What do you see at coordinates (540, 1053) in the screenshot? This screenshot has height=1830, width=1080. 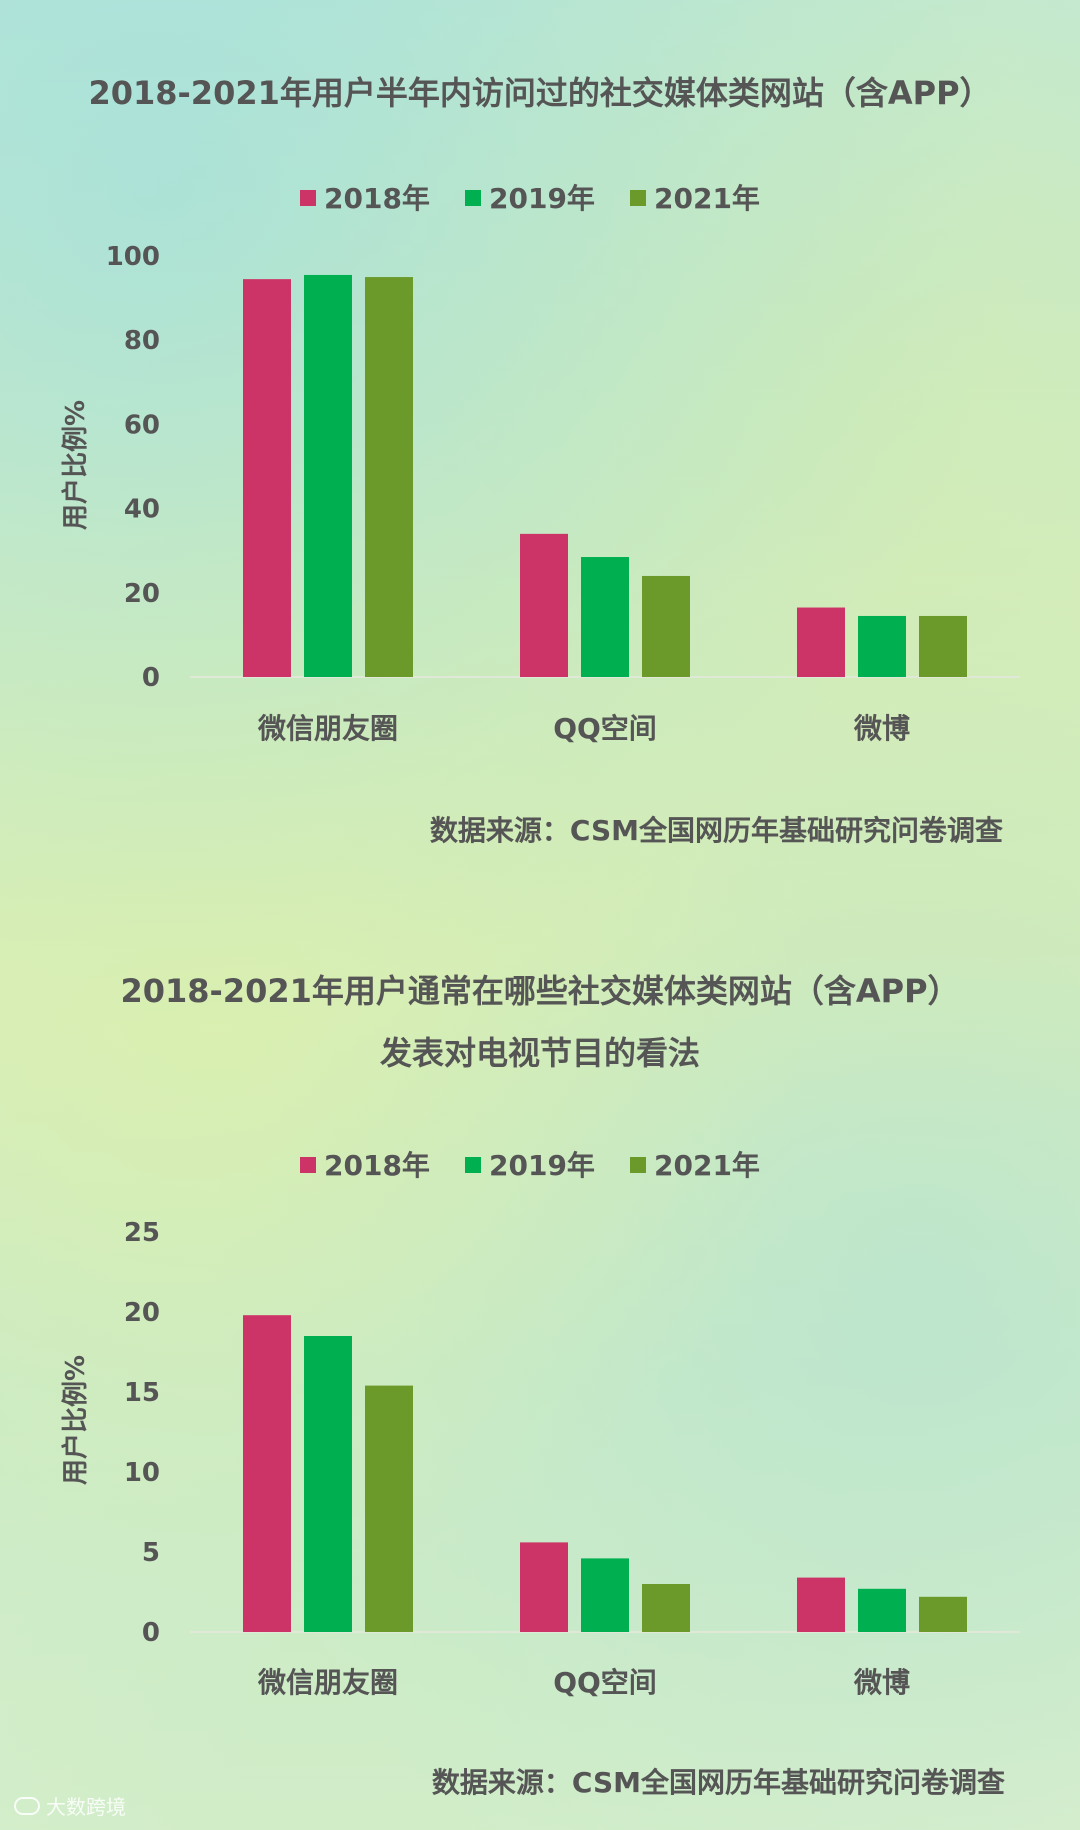 I see `chart-subtitle: 发表对电视节目的看法` at bounding box center [540, 1053].